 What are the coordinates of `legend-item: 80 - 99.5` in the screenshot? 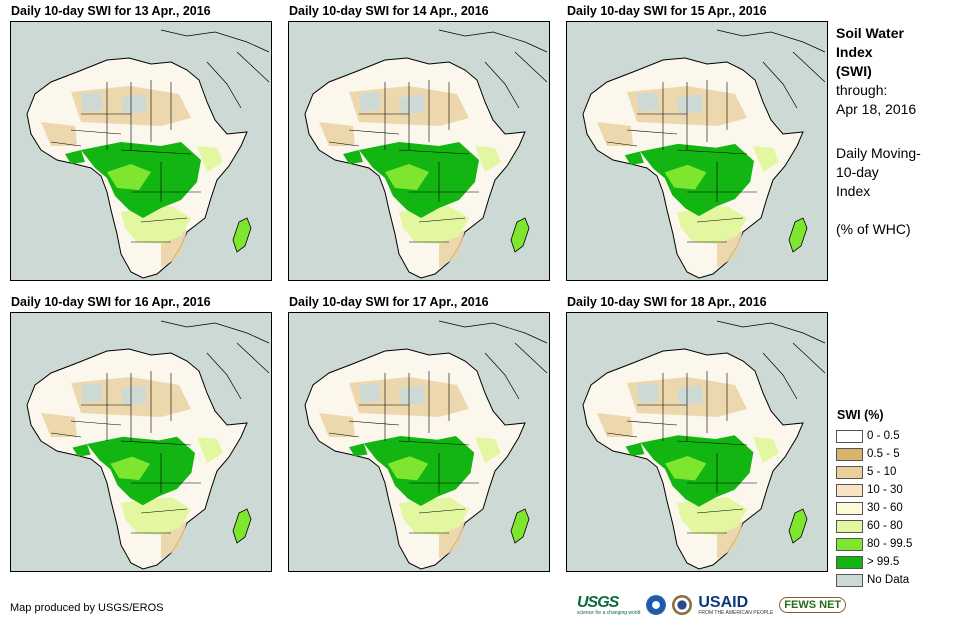 It's located at (874, 544).